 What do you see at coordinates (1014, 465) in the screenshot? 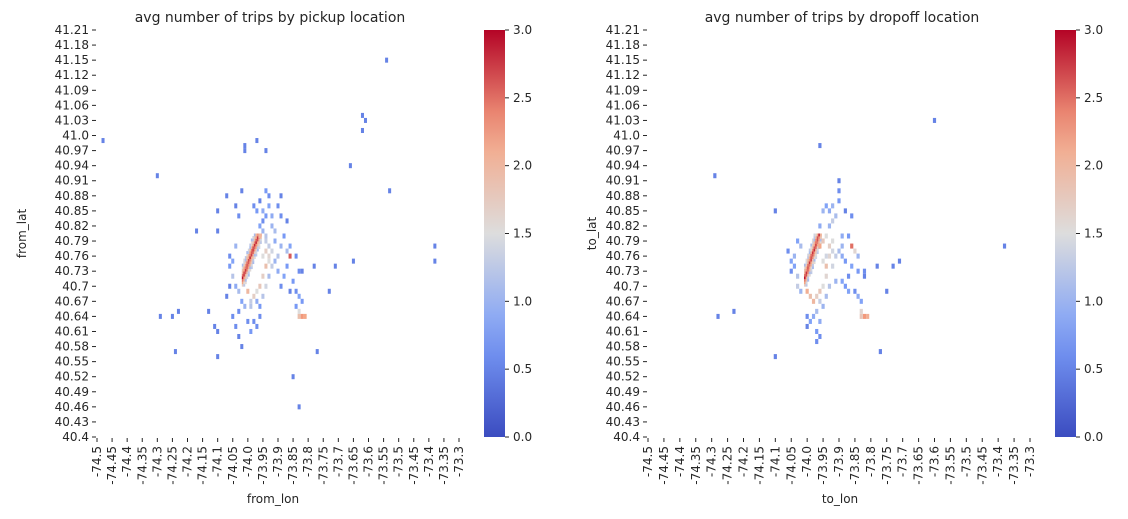
I see `x-tick-label: -73.35` at bounding box center [1014, 465].